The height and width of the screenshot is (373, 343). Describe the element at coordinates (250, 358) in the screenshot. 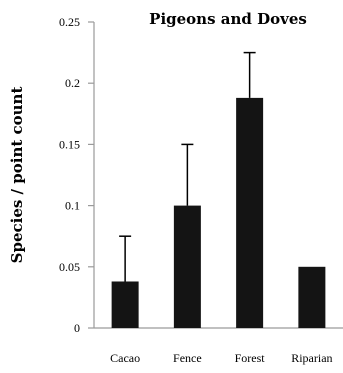

I see `x-tick-label: Forest` at that location.